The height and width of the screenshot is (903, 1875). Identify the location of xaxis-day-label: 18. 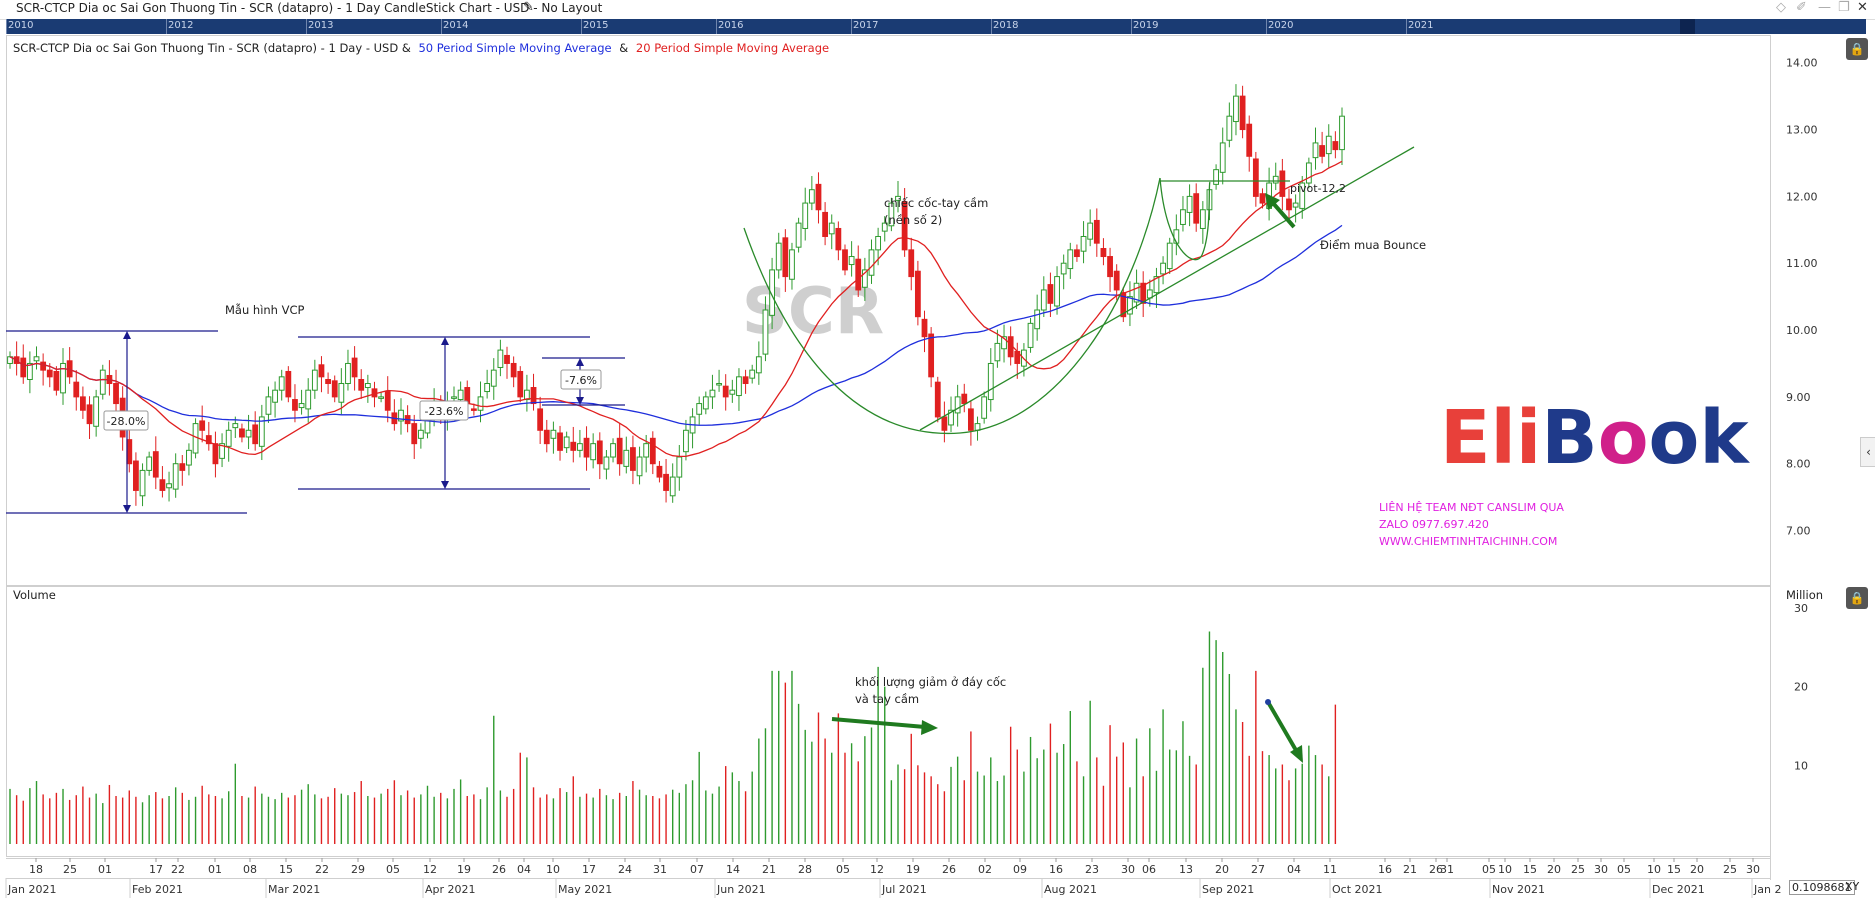
(36, 869).